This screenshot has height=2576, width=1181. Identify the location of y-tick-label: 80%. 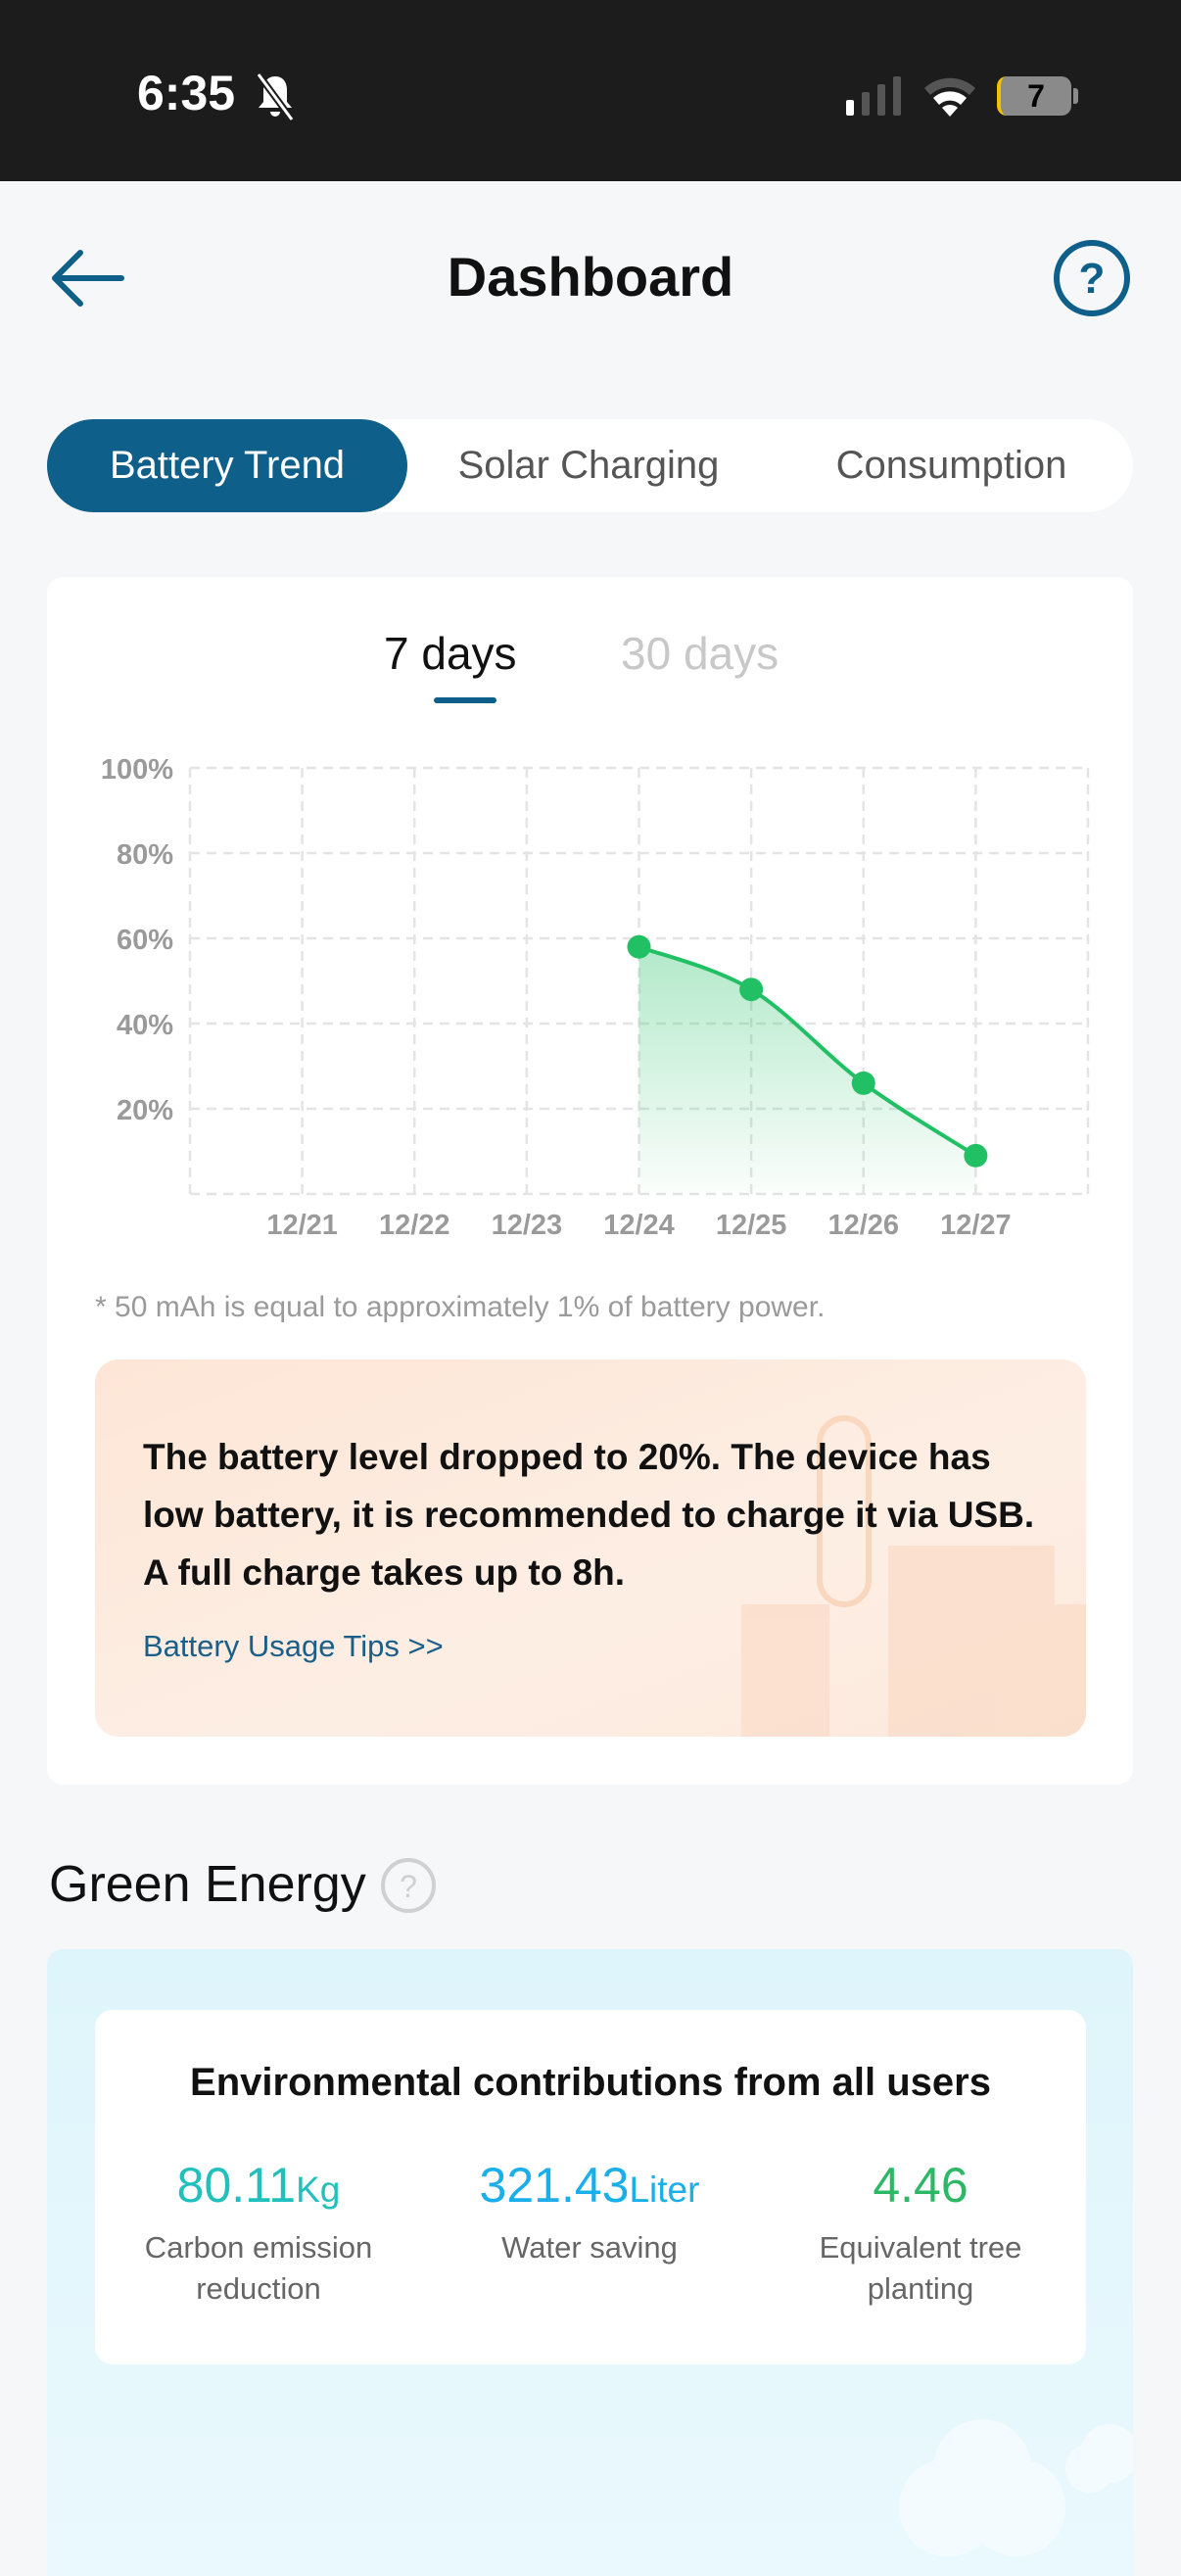
(145, 855).